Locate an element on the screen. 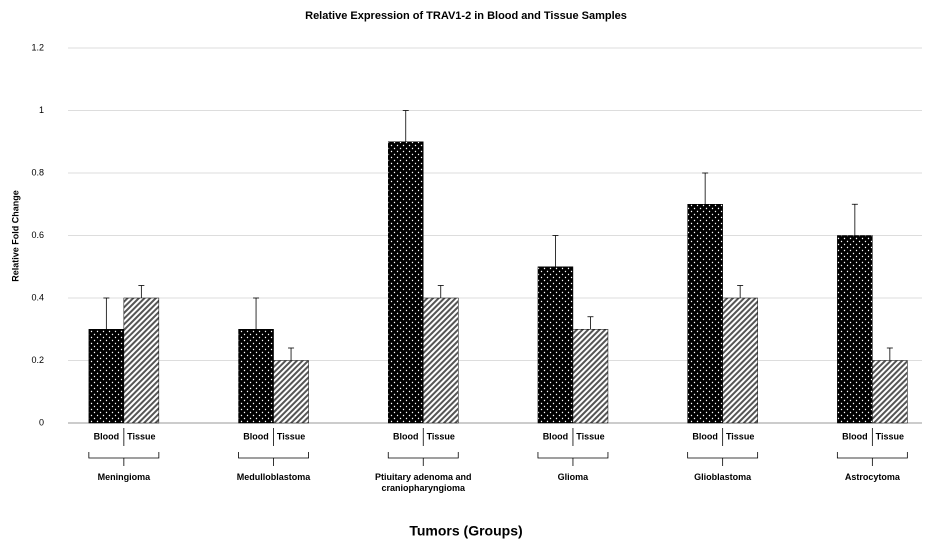  y-tick-label: 0 is located at coordinates (41, 422).